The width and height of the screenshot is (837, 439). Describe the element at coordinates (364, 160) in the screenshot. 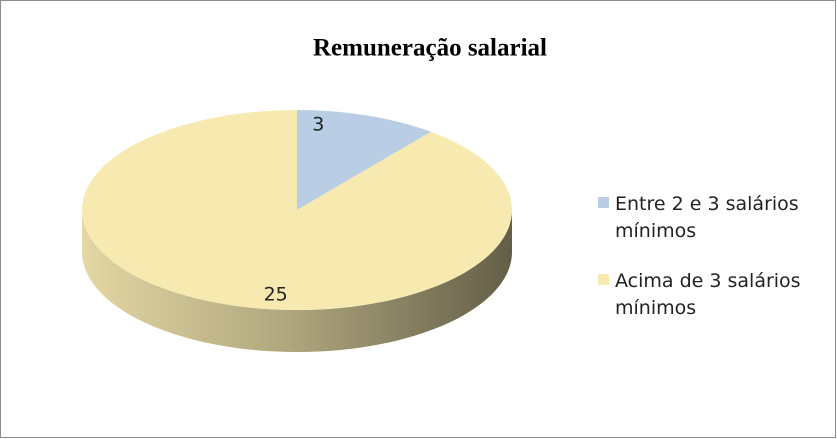

I see `pie-slice` at that location.